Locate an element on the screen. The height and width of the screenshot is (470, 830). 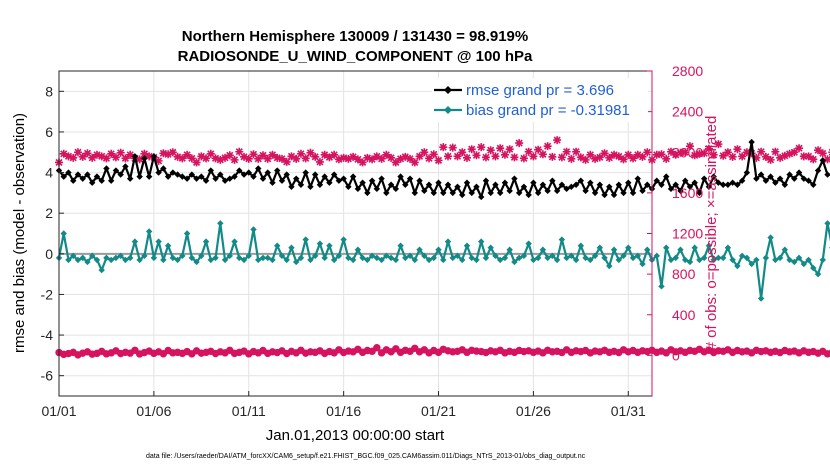
x-tick-label: 01/26 is located at coordinates (533, 411).